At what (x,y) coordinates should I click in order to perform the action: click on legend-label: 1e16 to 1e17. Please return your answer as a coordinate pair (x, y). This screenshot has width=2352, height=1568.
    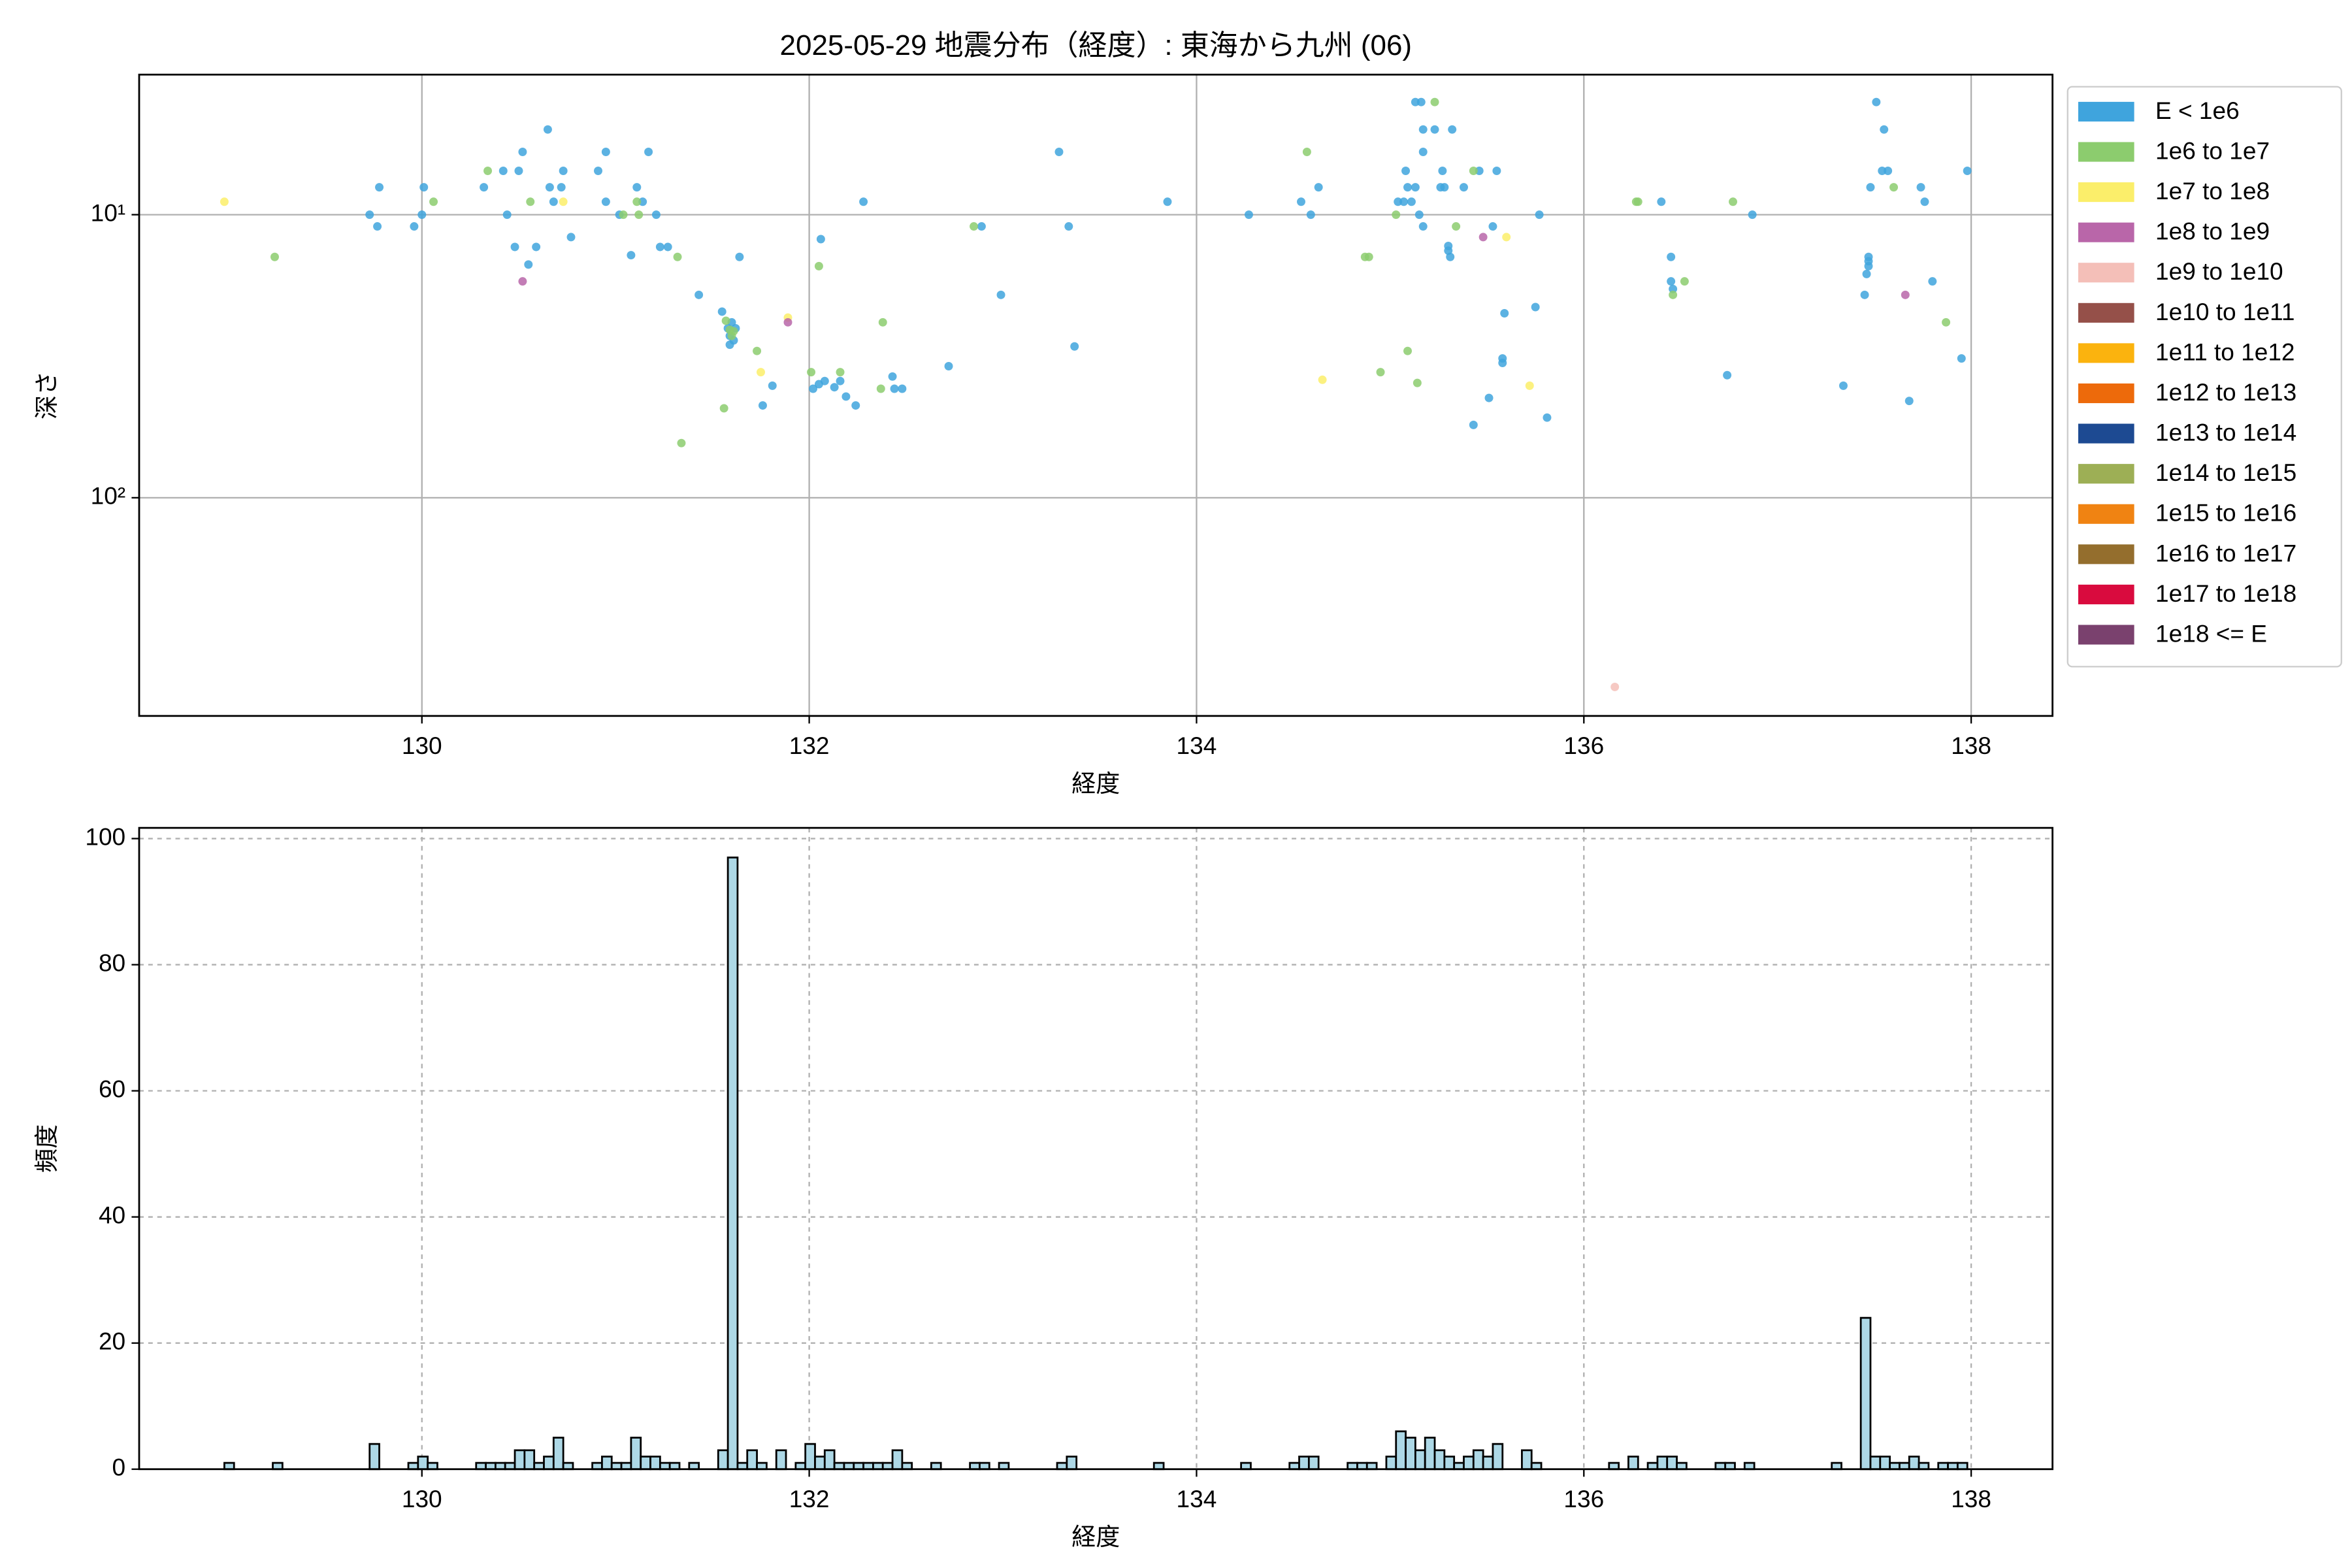
    Looking at the image, I should click on (2225, 552).